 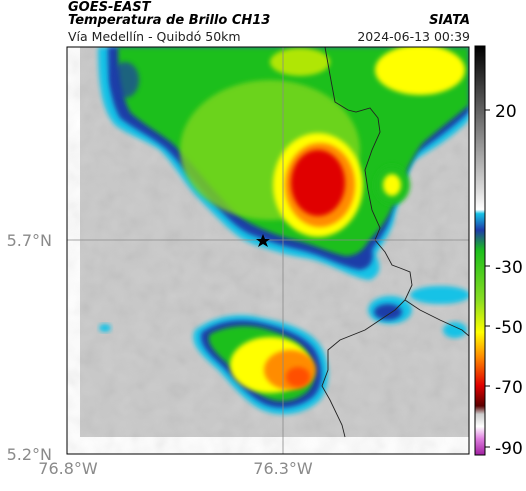 What do you see at coordinates (436, 318) in the screenshot?
I see `department-border-branch` at bounding box center [436, 318].